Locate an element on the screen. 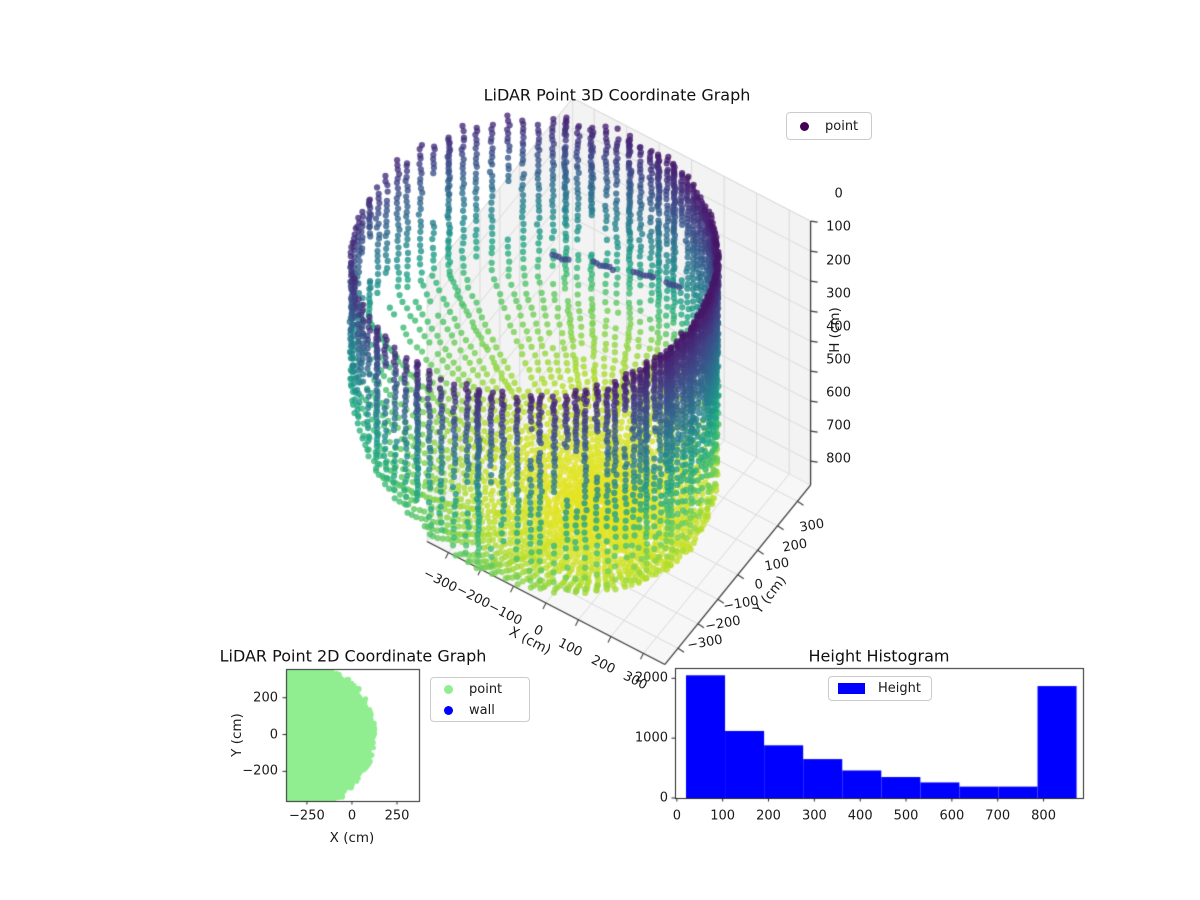  plot3d-x-tick-label: −200 is located at coordinates (473, 597).